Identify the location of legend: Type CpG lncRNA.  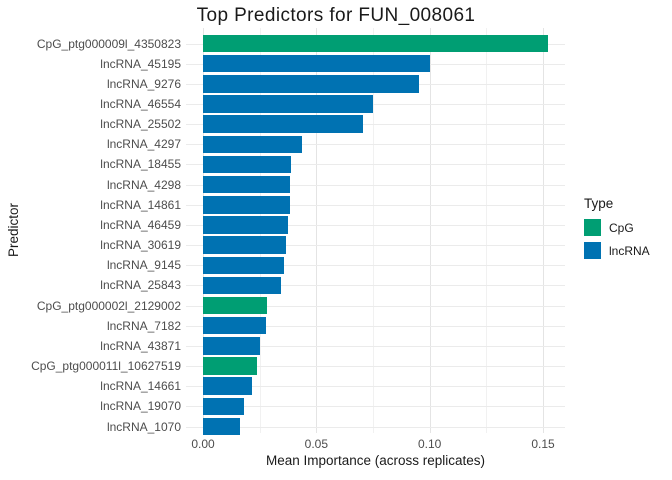
(628, 227).